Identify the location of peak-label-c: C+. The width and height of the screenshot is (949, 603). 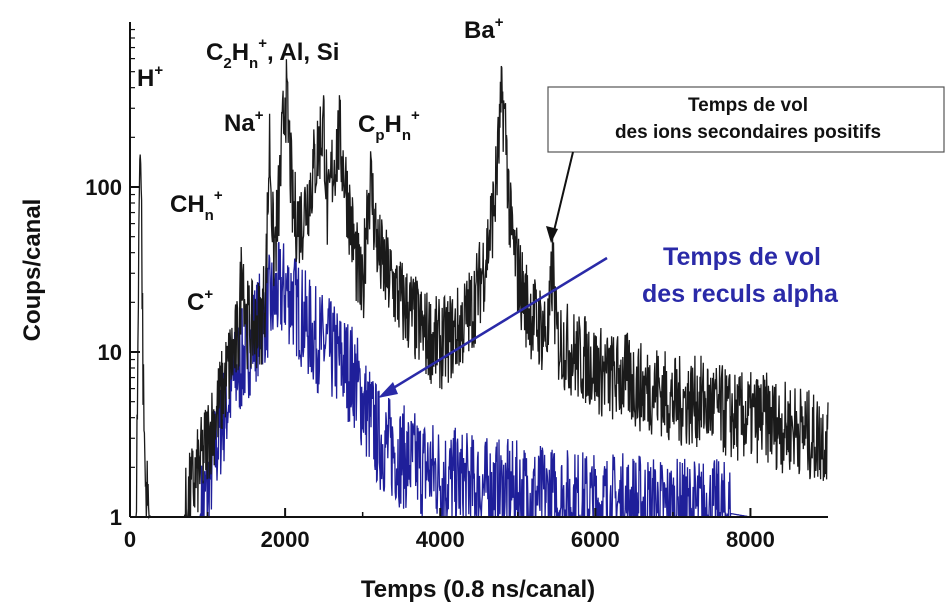
(200, 301).